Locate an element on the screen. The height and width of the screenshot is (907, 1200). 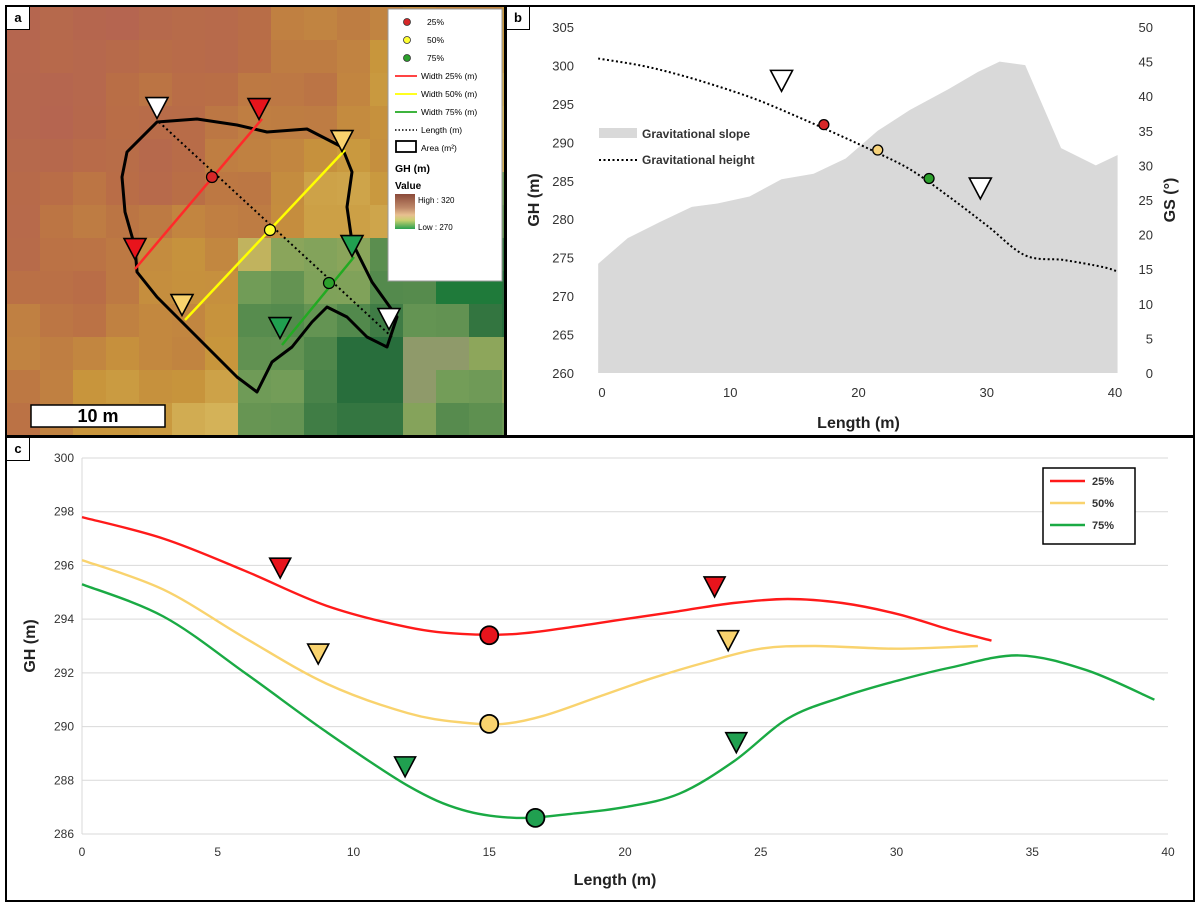
y-tick-label: 270 is located at coordinates (563, 296).